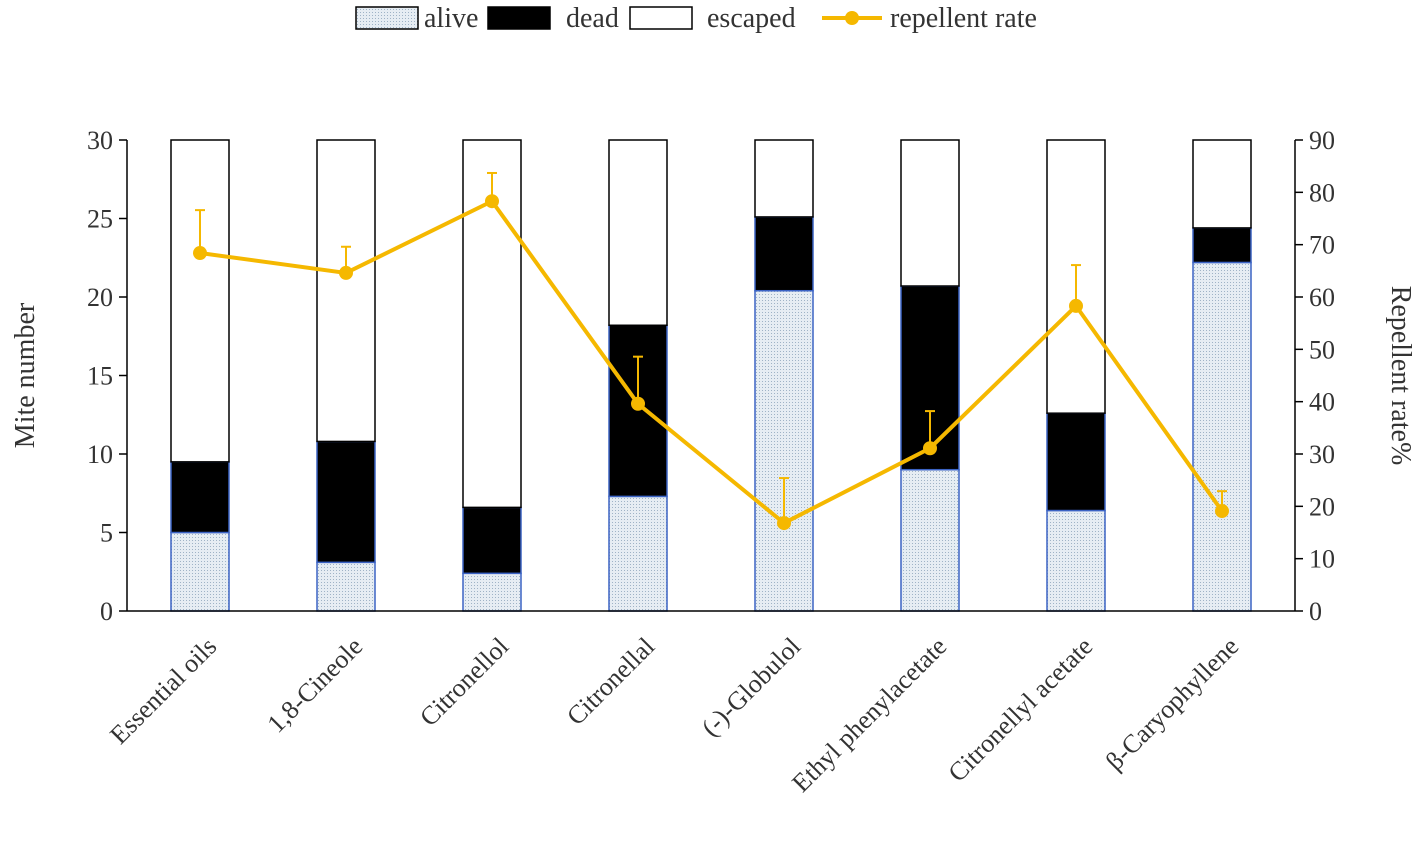 This screenshot has width=1417, height=864. I want to click on y2-tick-label: 60, so click(1322, 297).